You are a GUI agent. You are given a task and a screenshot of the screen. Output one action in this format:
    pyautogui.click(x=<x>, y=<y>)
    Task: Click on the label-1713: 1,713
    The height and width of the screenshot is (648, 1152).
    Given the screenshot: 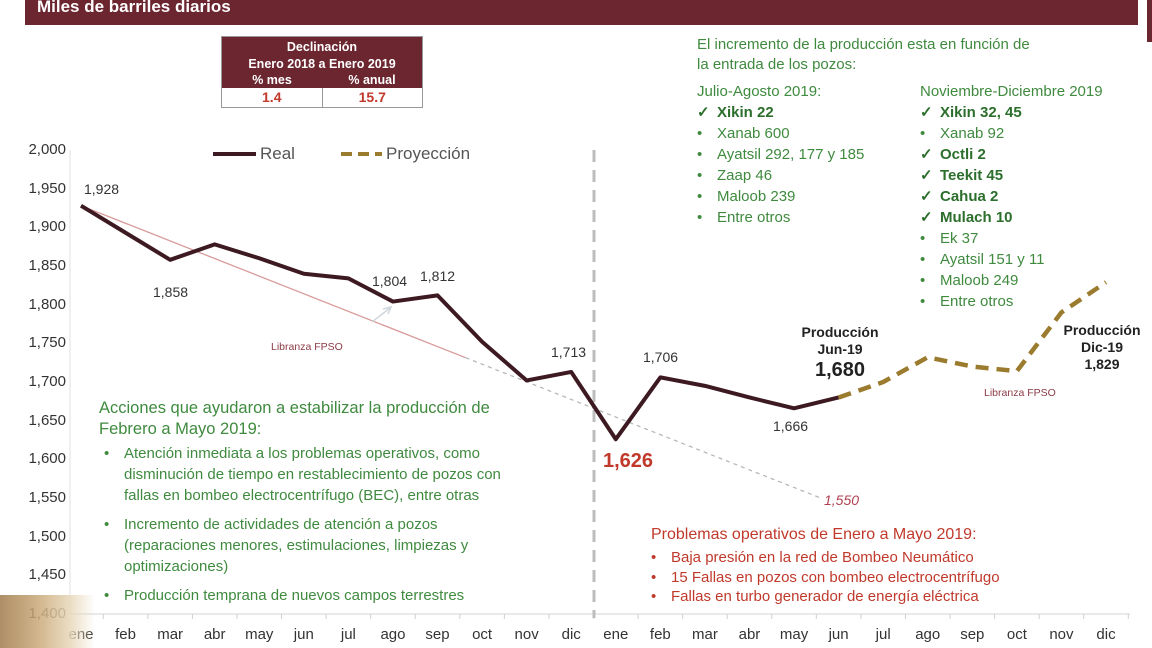 What is the action you would take?
    pyautogui.click(x=569, y=352)
    